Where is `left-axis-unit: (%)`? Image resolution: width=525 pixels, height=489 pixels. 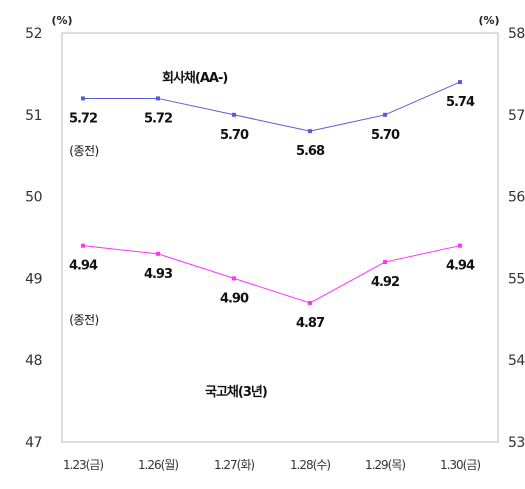
left-axis-unit: (%) is located at coordinates (61, 20).